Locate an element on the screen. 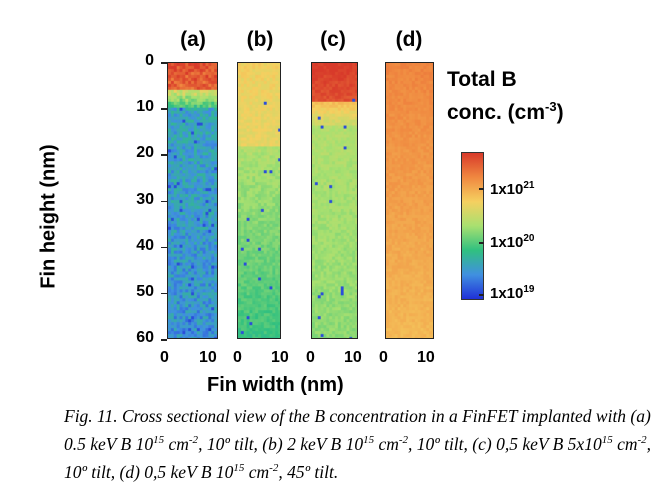  y-tick-label: 20 is located at coordinates (145, 153).